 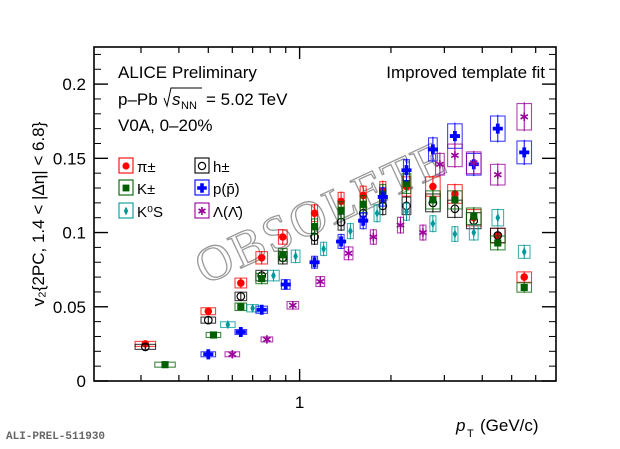 I want to click on y-tick-label: 0.05, so click(x=69, y=307).